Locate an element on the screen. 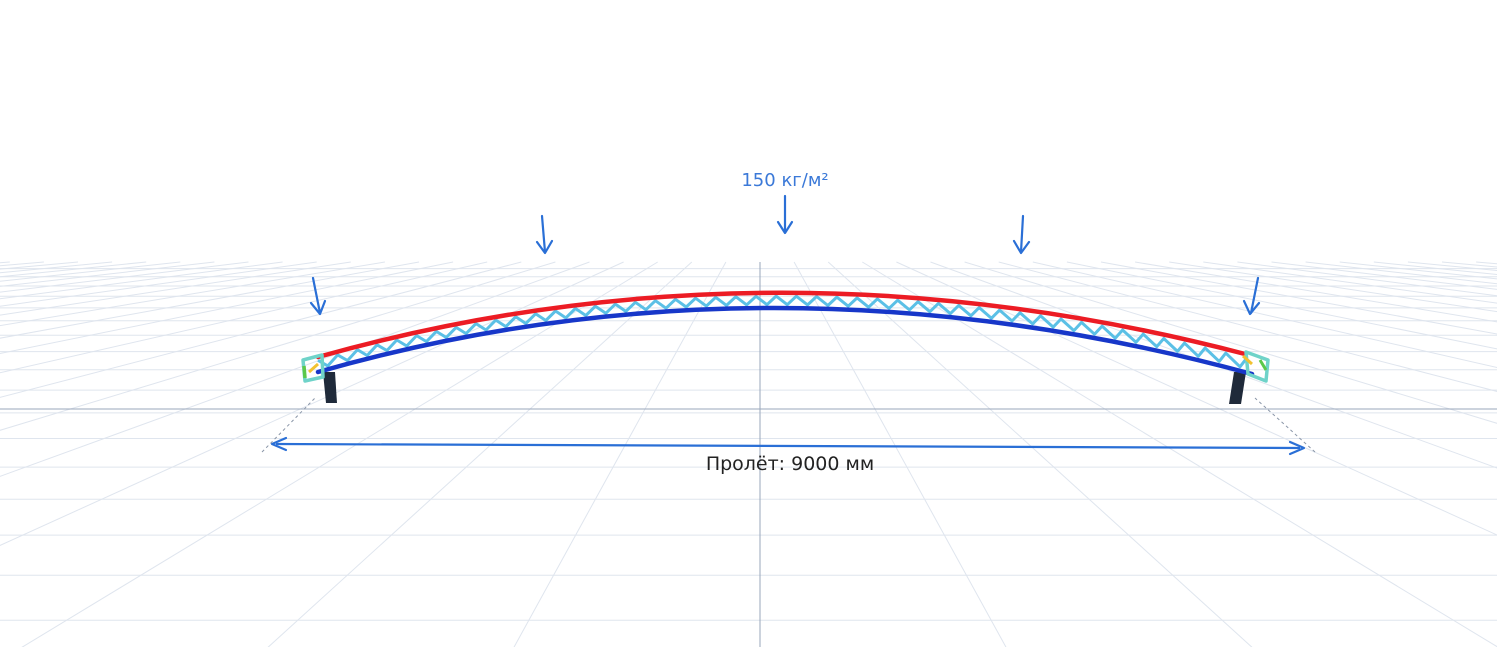 This screenshot has width=1497, height=647. end-accent-yellow-right is located at coordinates (1247, 360).